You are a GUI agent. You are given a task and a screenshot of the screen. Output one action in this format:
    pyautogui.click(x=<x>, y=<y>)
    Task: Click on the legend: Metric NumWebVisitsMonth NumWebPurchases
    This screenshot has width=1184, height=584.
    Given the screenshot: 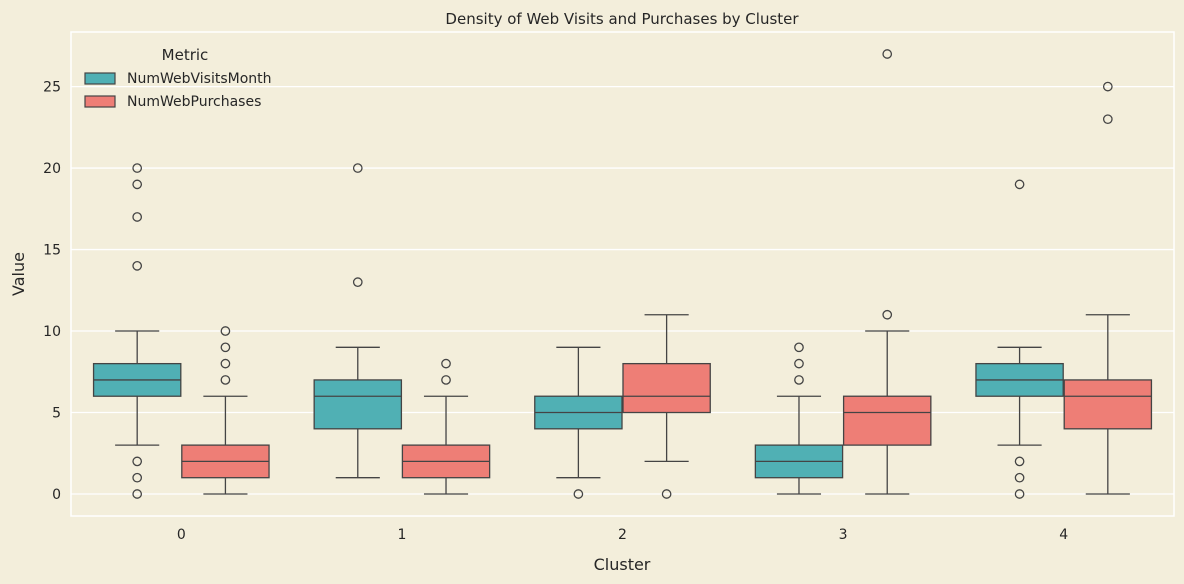 What is the action you would take?
    pyautogui.click(x=178, y=78)
    